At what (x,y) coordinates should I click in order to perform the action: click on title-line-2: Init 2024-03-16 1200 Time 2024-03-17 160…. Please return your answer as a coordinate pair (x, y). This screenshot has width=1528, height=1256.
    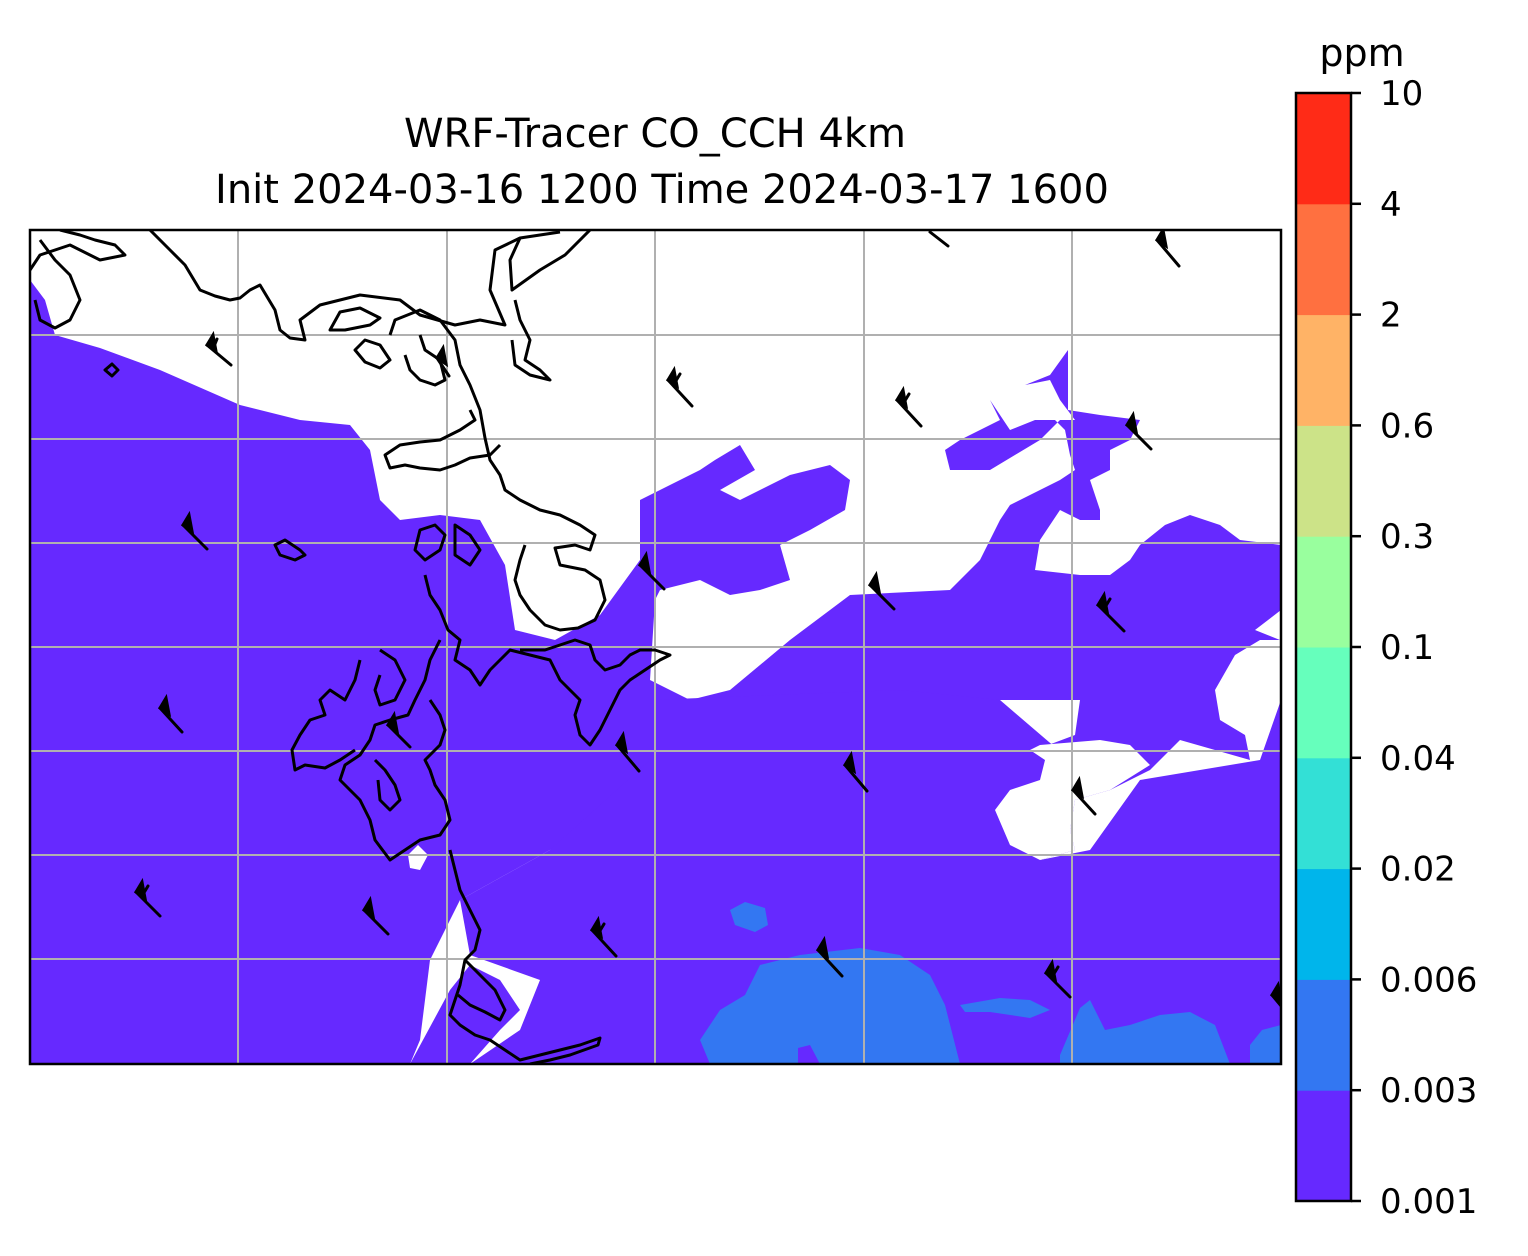
    Looking at the image, I should click on (662, 190).